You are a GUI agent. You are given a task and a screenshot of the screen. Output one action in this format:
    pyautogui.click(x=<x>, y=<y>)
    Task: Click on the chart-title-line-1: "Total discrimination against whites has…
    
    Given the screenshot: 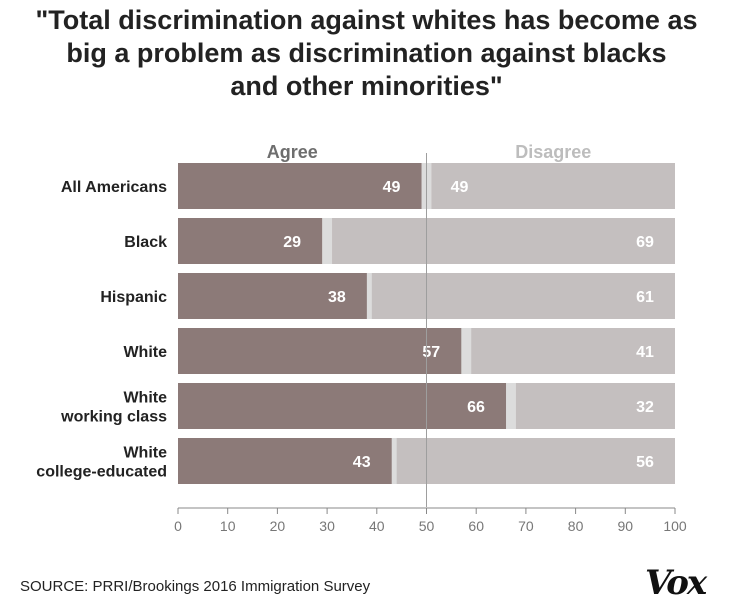 What is the action you would take?
    pyautogui.click(x=366, y=20)
    